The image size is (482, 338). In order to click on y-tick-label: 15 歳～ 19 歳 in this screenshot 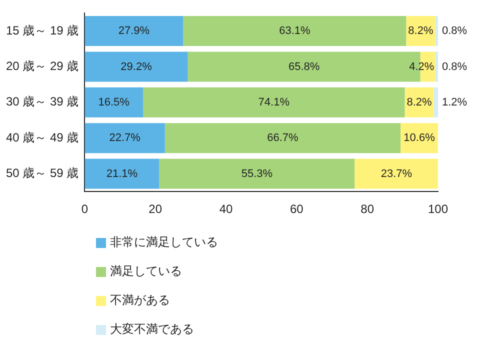, I will do `click(42, 30)`.